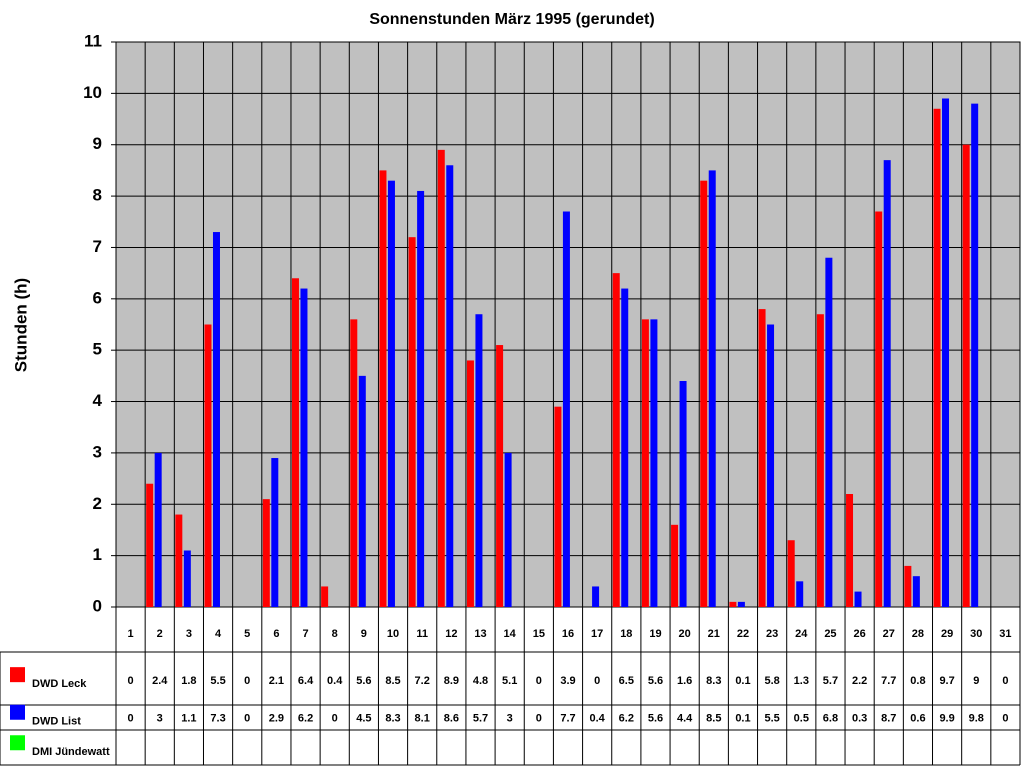 The width and height of the screenshot is (1024, 768). What do you see at coordinates (568, 634) in the screenshot?
I see `x-tick-label: 16` at bounding box center [568, 634].